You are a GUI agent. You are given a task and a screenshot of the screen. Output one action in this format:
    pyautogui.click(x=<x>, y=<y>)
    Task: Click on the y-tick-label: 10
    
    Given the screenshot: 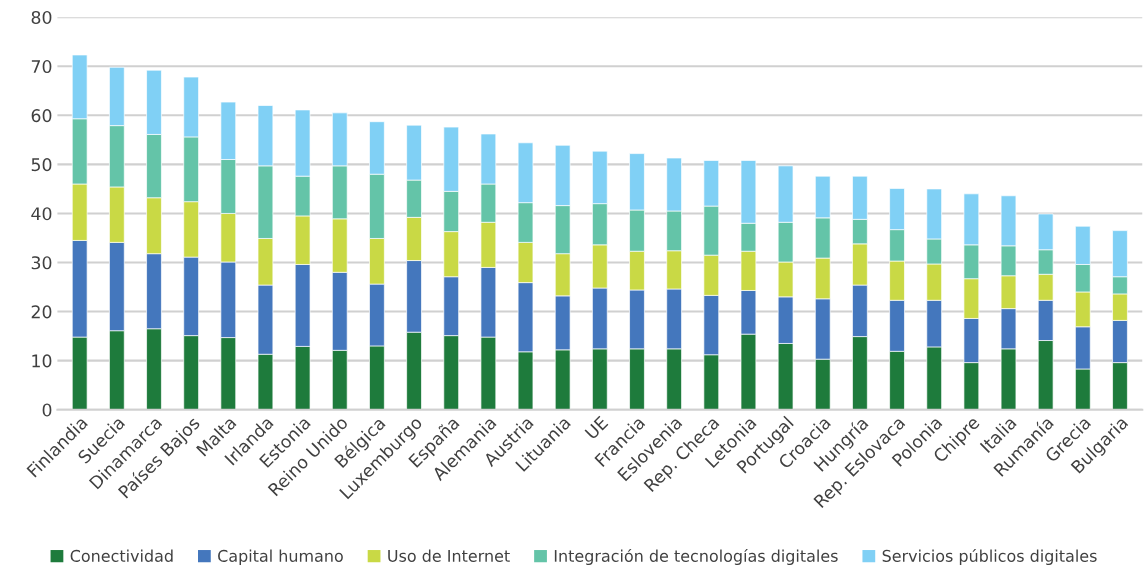 What is the action you would take?
    pyautogui.click(x=42, y=361)
    